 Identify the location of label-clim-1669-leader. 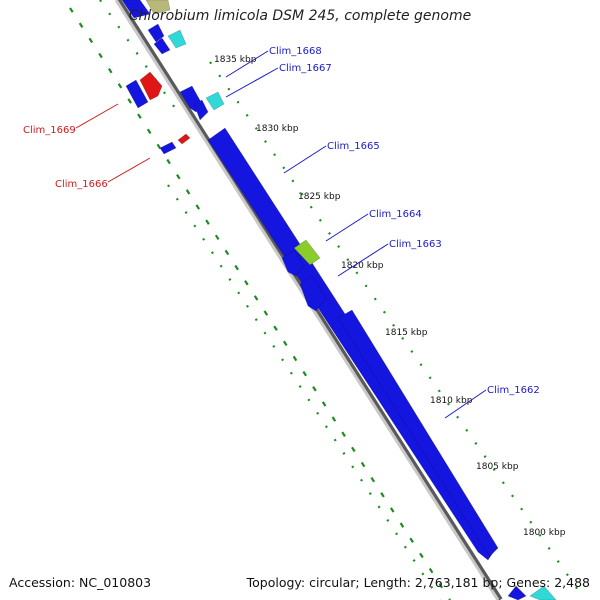
(97, 116).